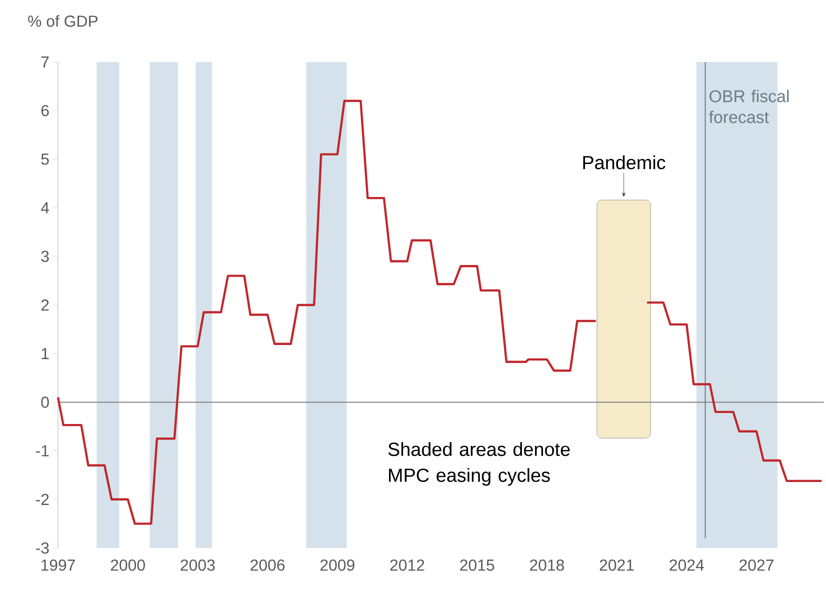 This screenshot has width=826, height=599. What do you see at coordinates (757, 565) in the screenshot?
I see `x-tick-label: 2027` at bounding box center [757, 565].